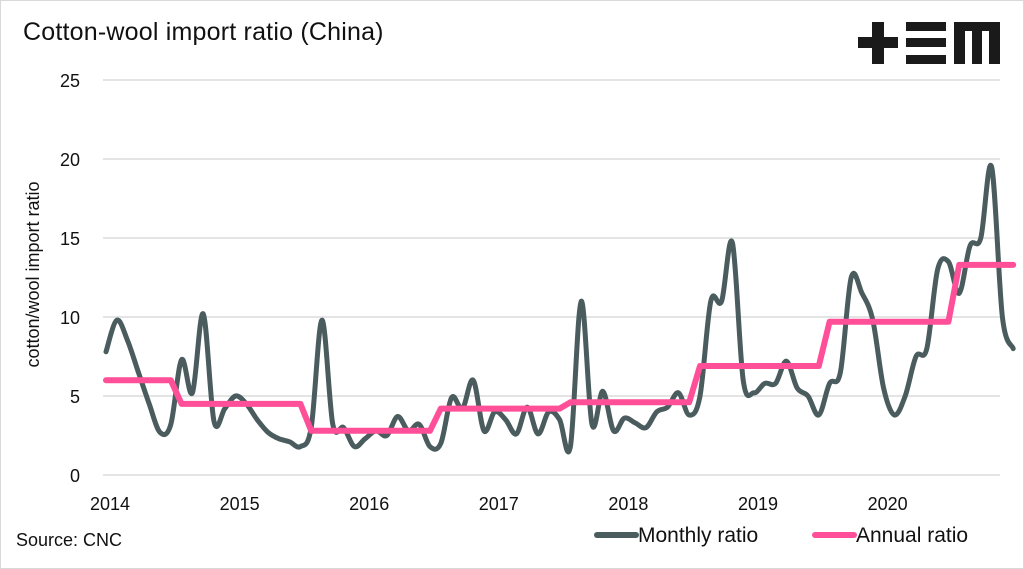 The width and height of the screenshot is (1024, 569). I want to click on x-tick-label: 2015, so click(240, 504).